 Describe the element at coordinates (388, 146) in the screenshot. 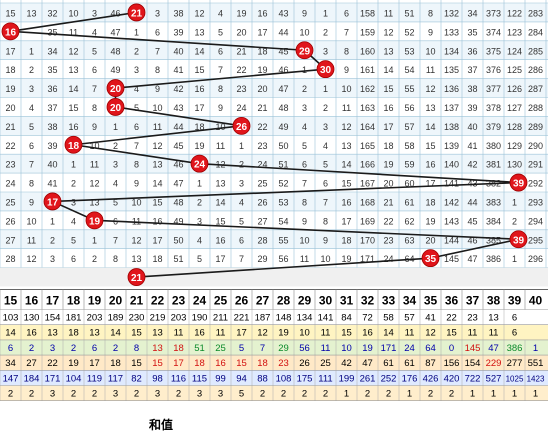

I see `table-cell: 18` at that location.